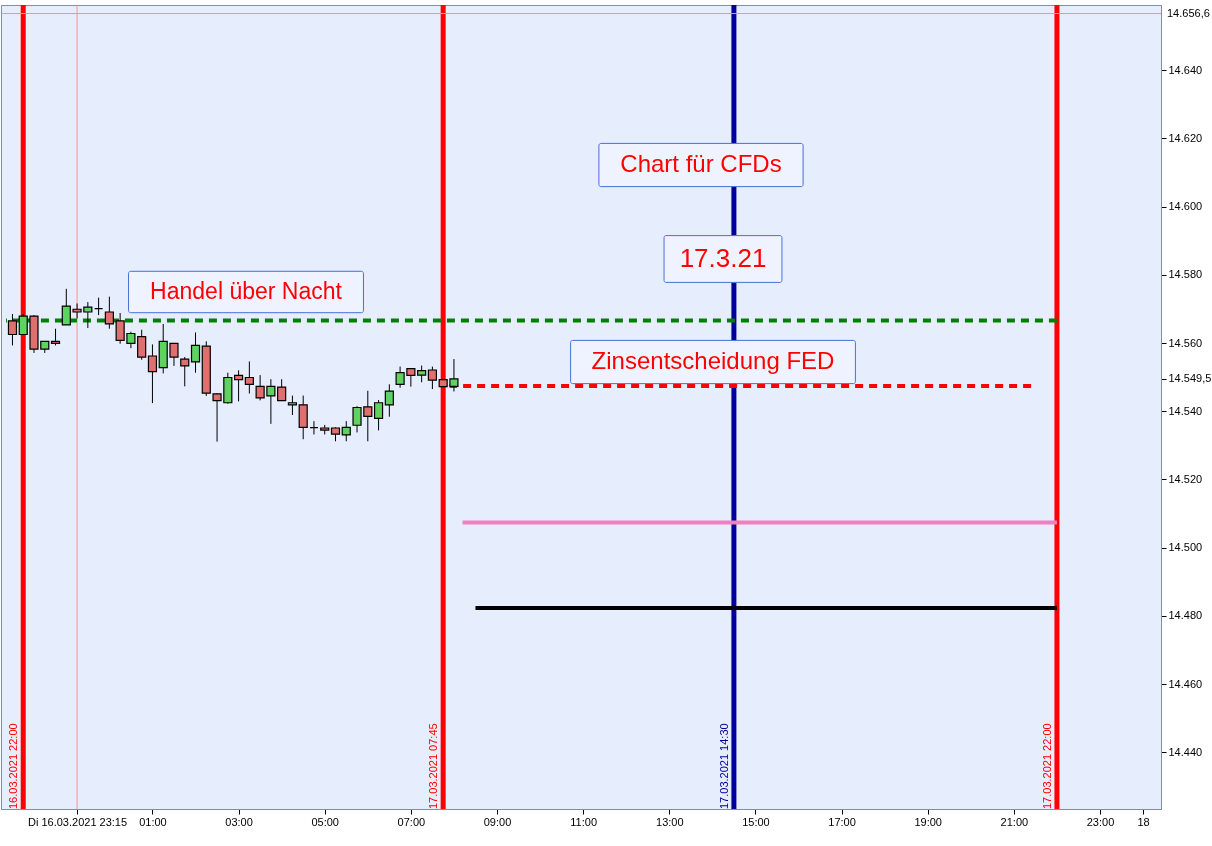 The image size is (1212, 846). What do you see at coordinates (1185, 69) in the screenshot?
I see `y-tick-label: 14.640` at bounding box center [1185, 69].